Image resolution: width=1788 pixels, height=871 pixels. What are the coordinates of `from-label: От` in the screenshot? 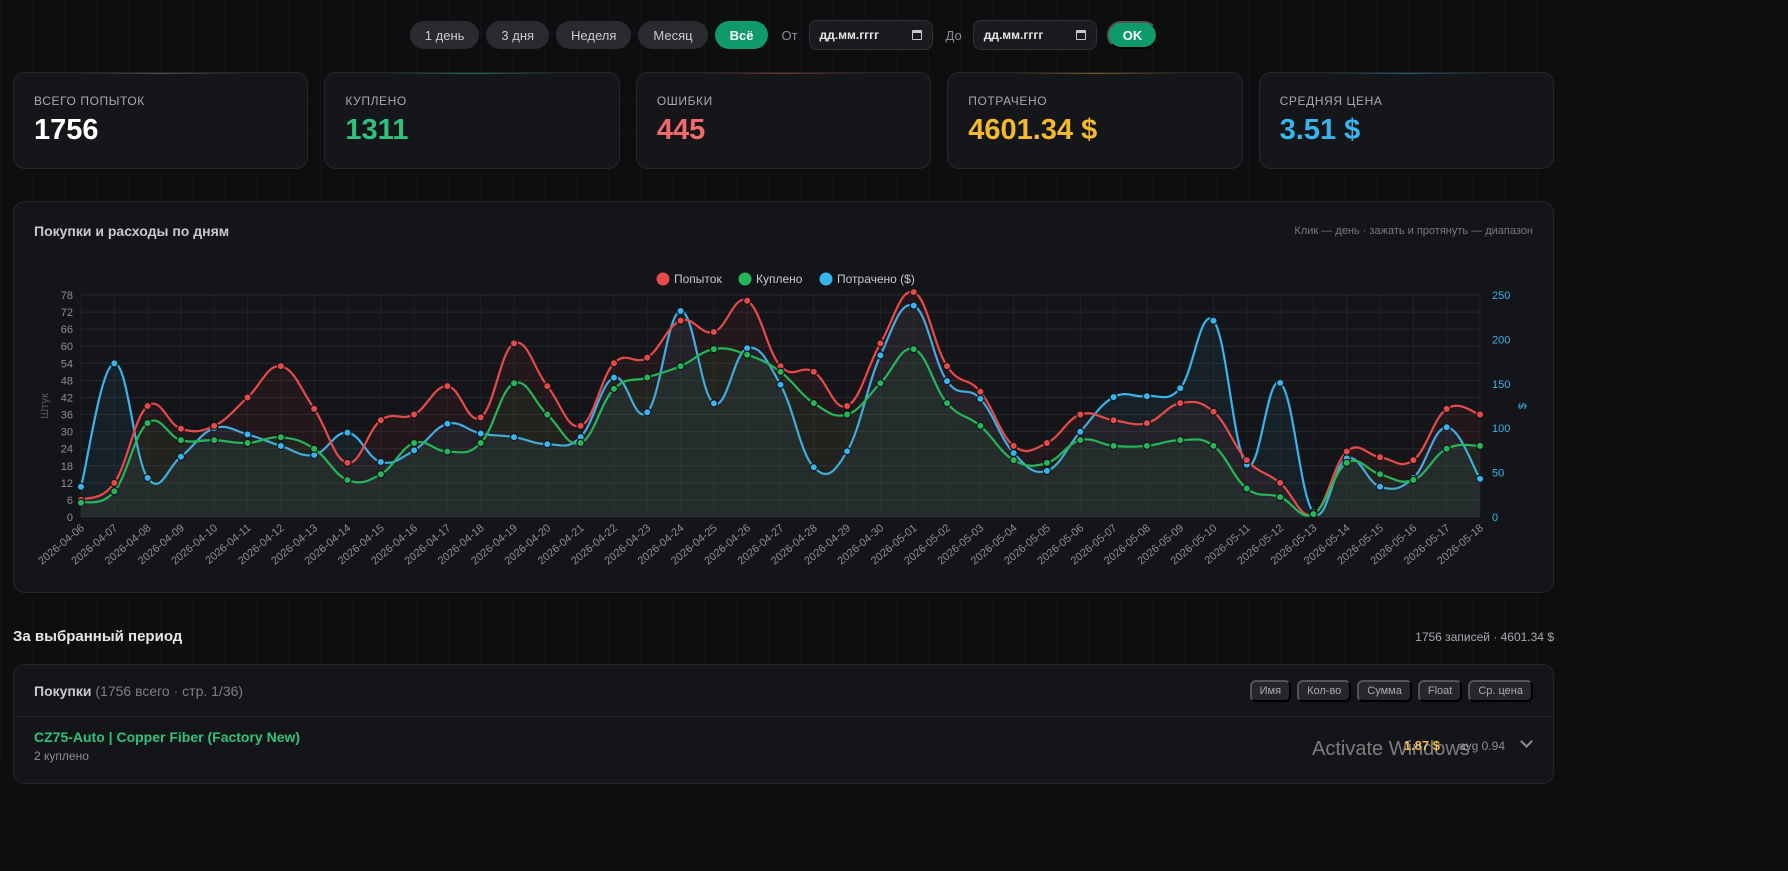 It's located at (789, 35).